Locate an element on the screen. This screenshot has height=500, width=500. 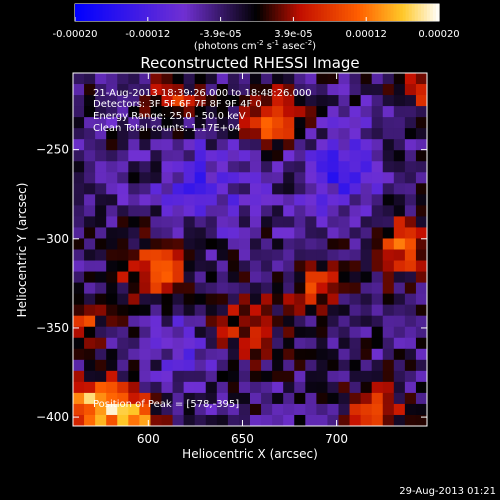
annotation-total-counts: Clean Total counts: 1.17E+04 is located at coordinates (167, 128).